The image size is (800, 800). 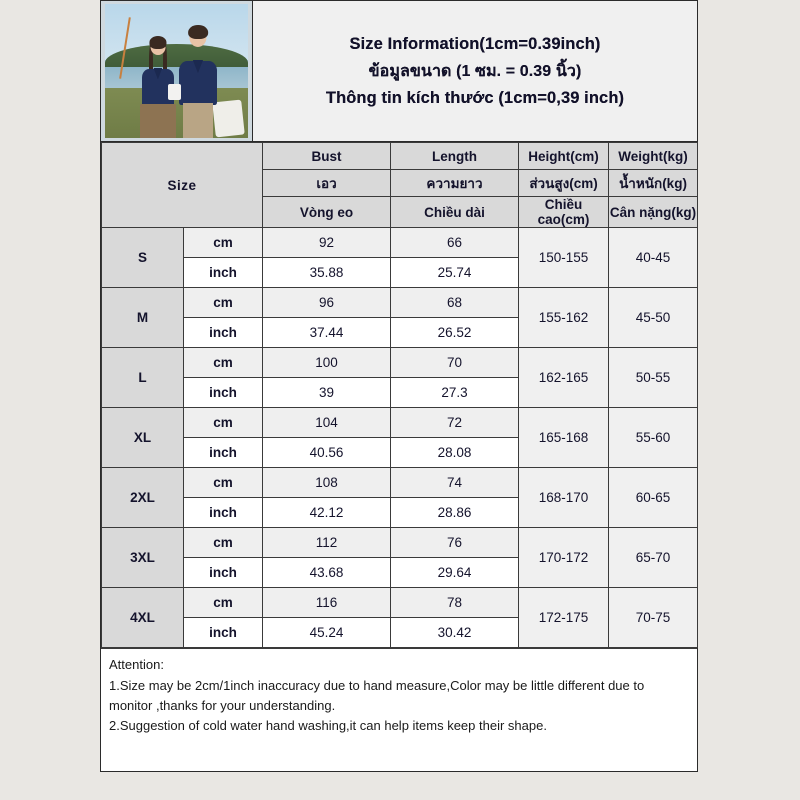 I want to click on table-row: inch 40.56 28.08, so click(x=400, y=452).